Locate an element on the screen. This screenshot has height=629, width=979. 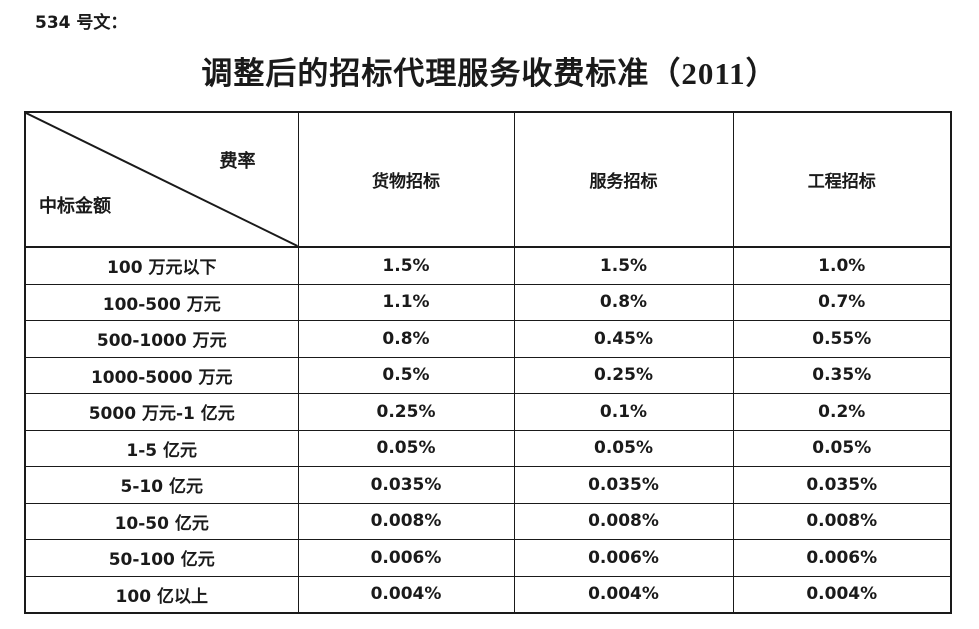
column-header-engineering-bidding: 工程招标 is located at coordinates (842, 179).